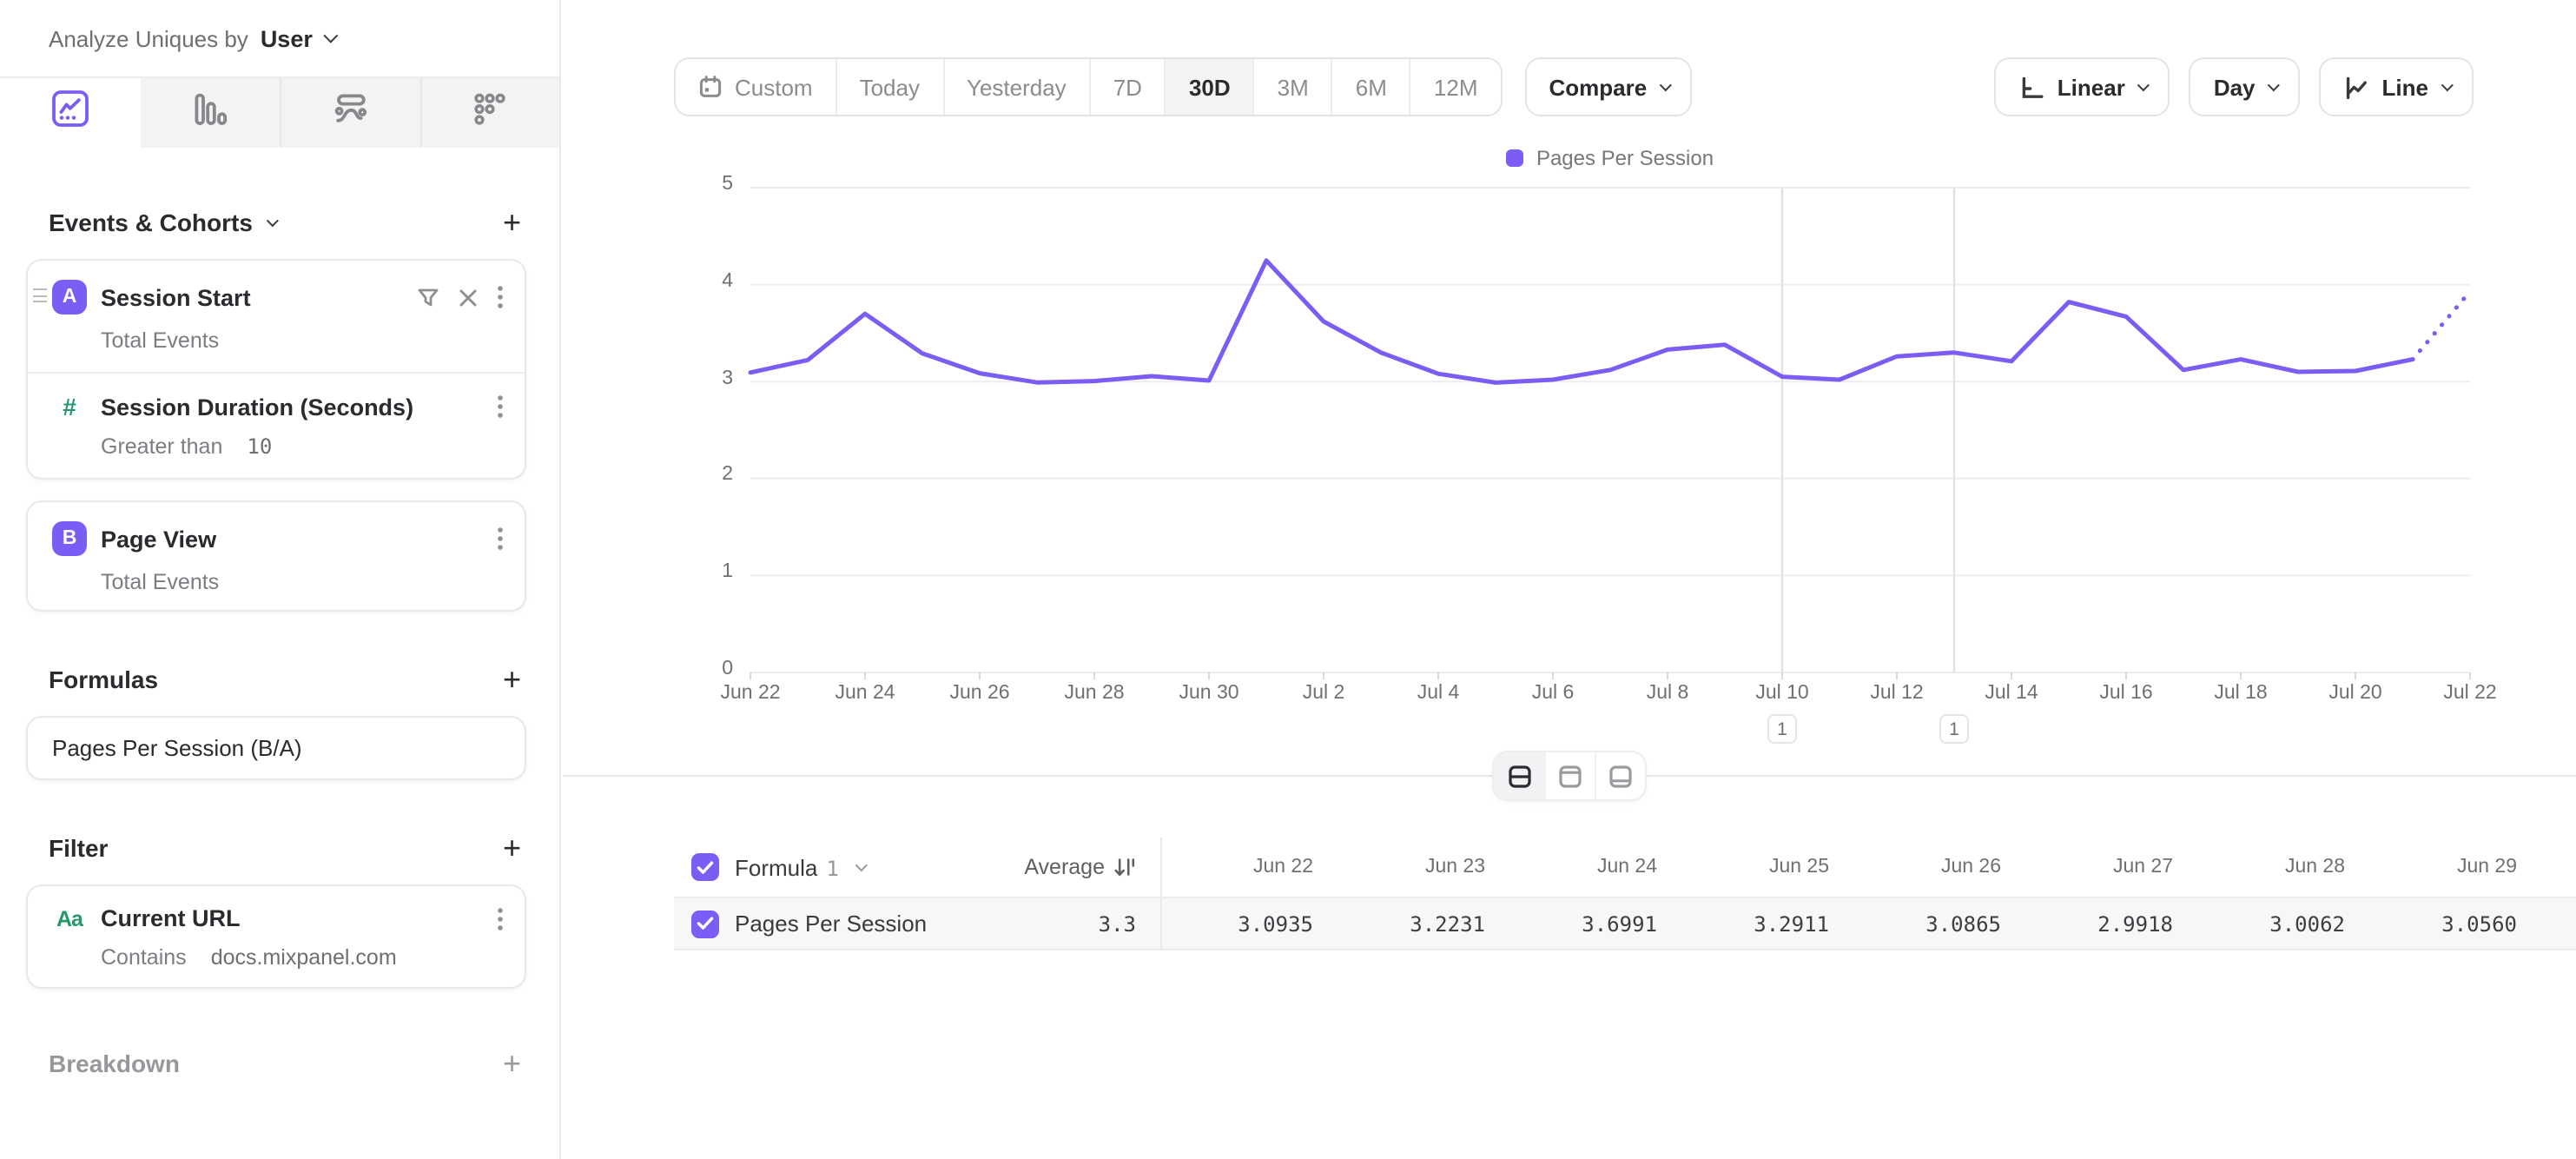  Describe the element at coordinates (468, 297) in the screenshot. I see `close-icon` at that location.